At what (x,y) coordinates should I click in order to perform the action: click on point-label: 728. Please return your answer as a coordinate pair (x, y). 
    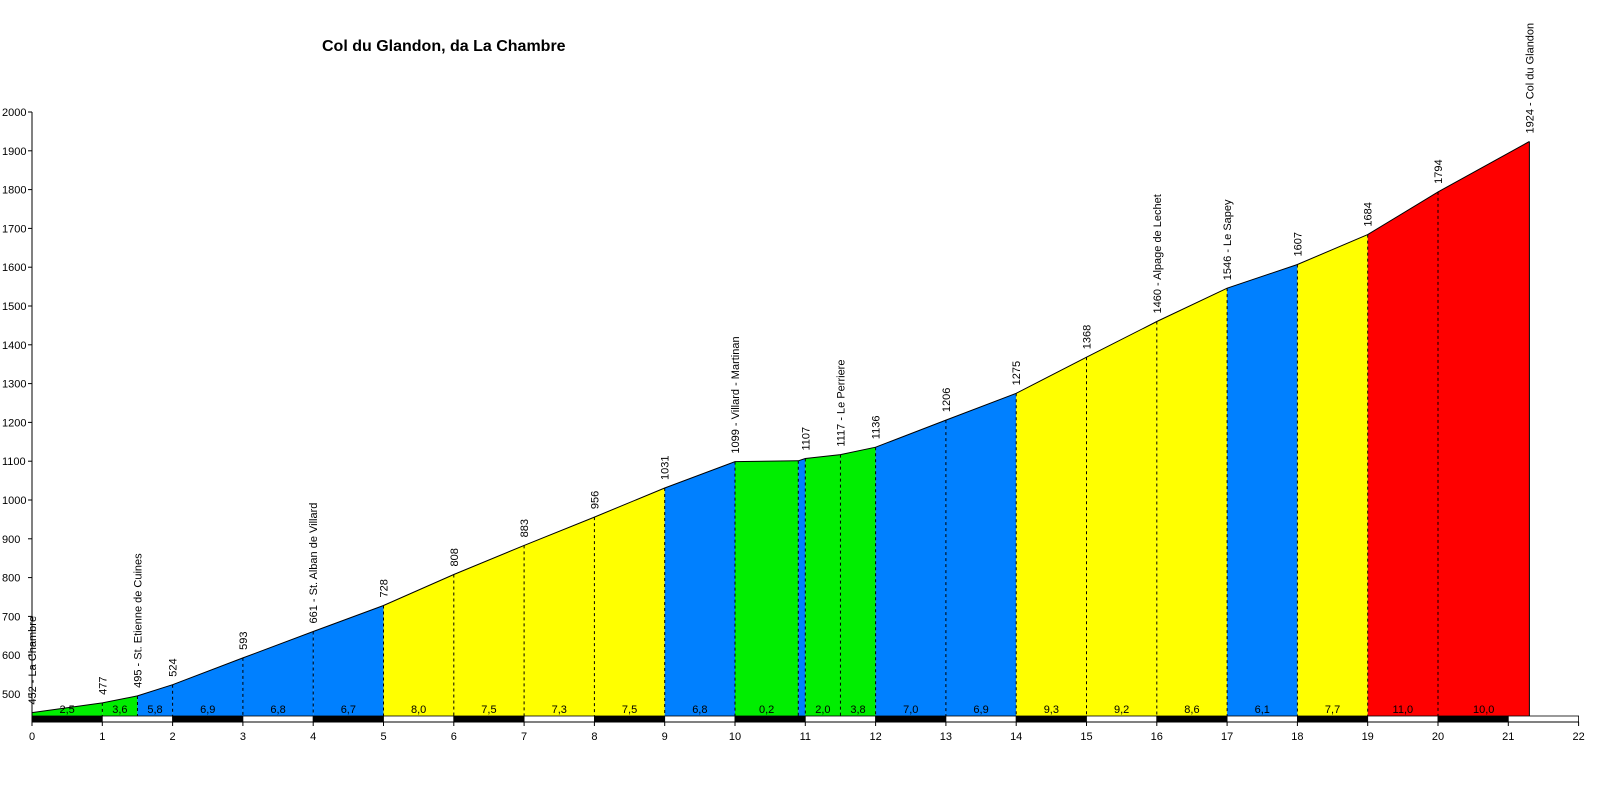
    Looking at the image, I should click on (385, 588).